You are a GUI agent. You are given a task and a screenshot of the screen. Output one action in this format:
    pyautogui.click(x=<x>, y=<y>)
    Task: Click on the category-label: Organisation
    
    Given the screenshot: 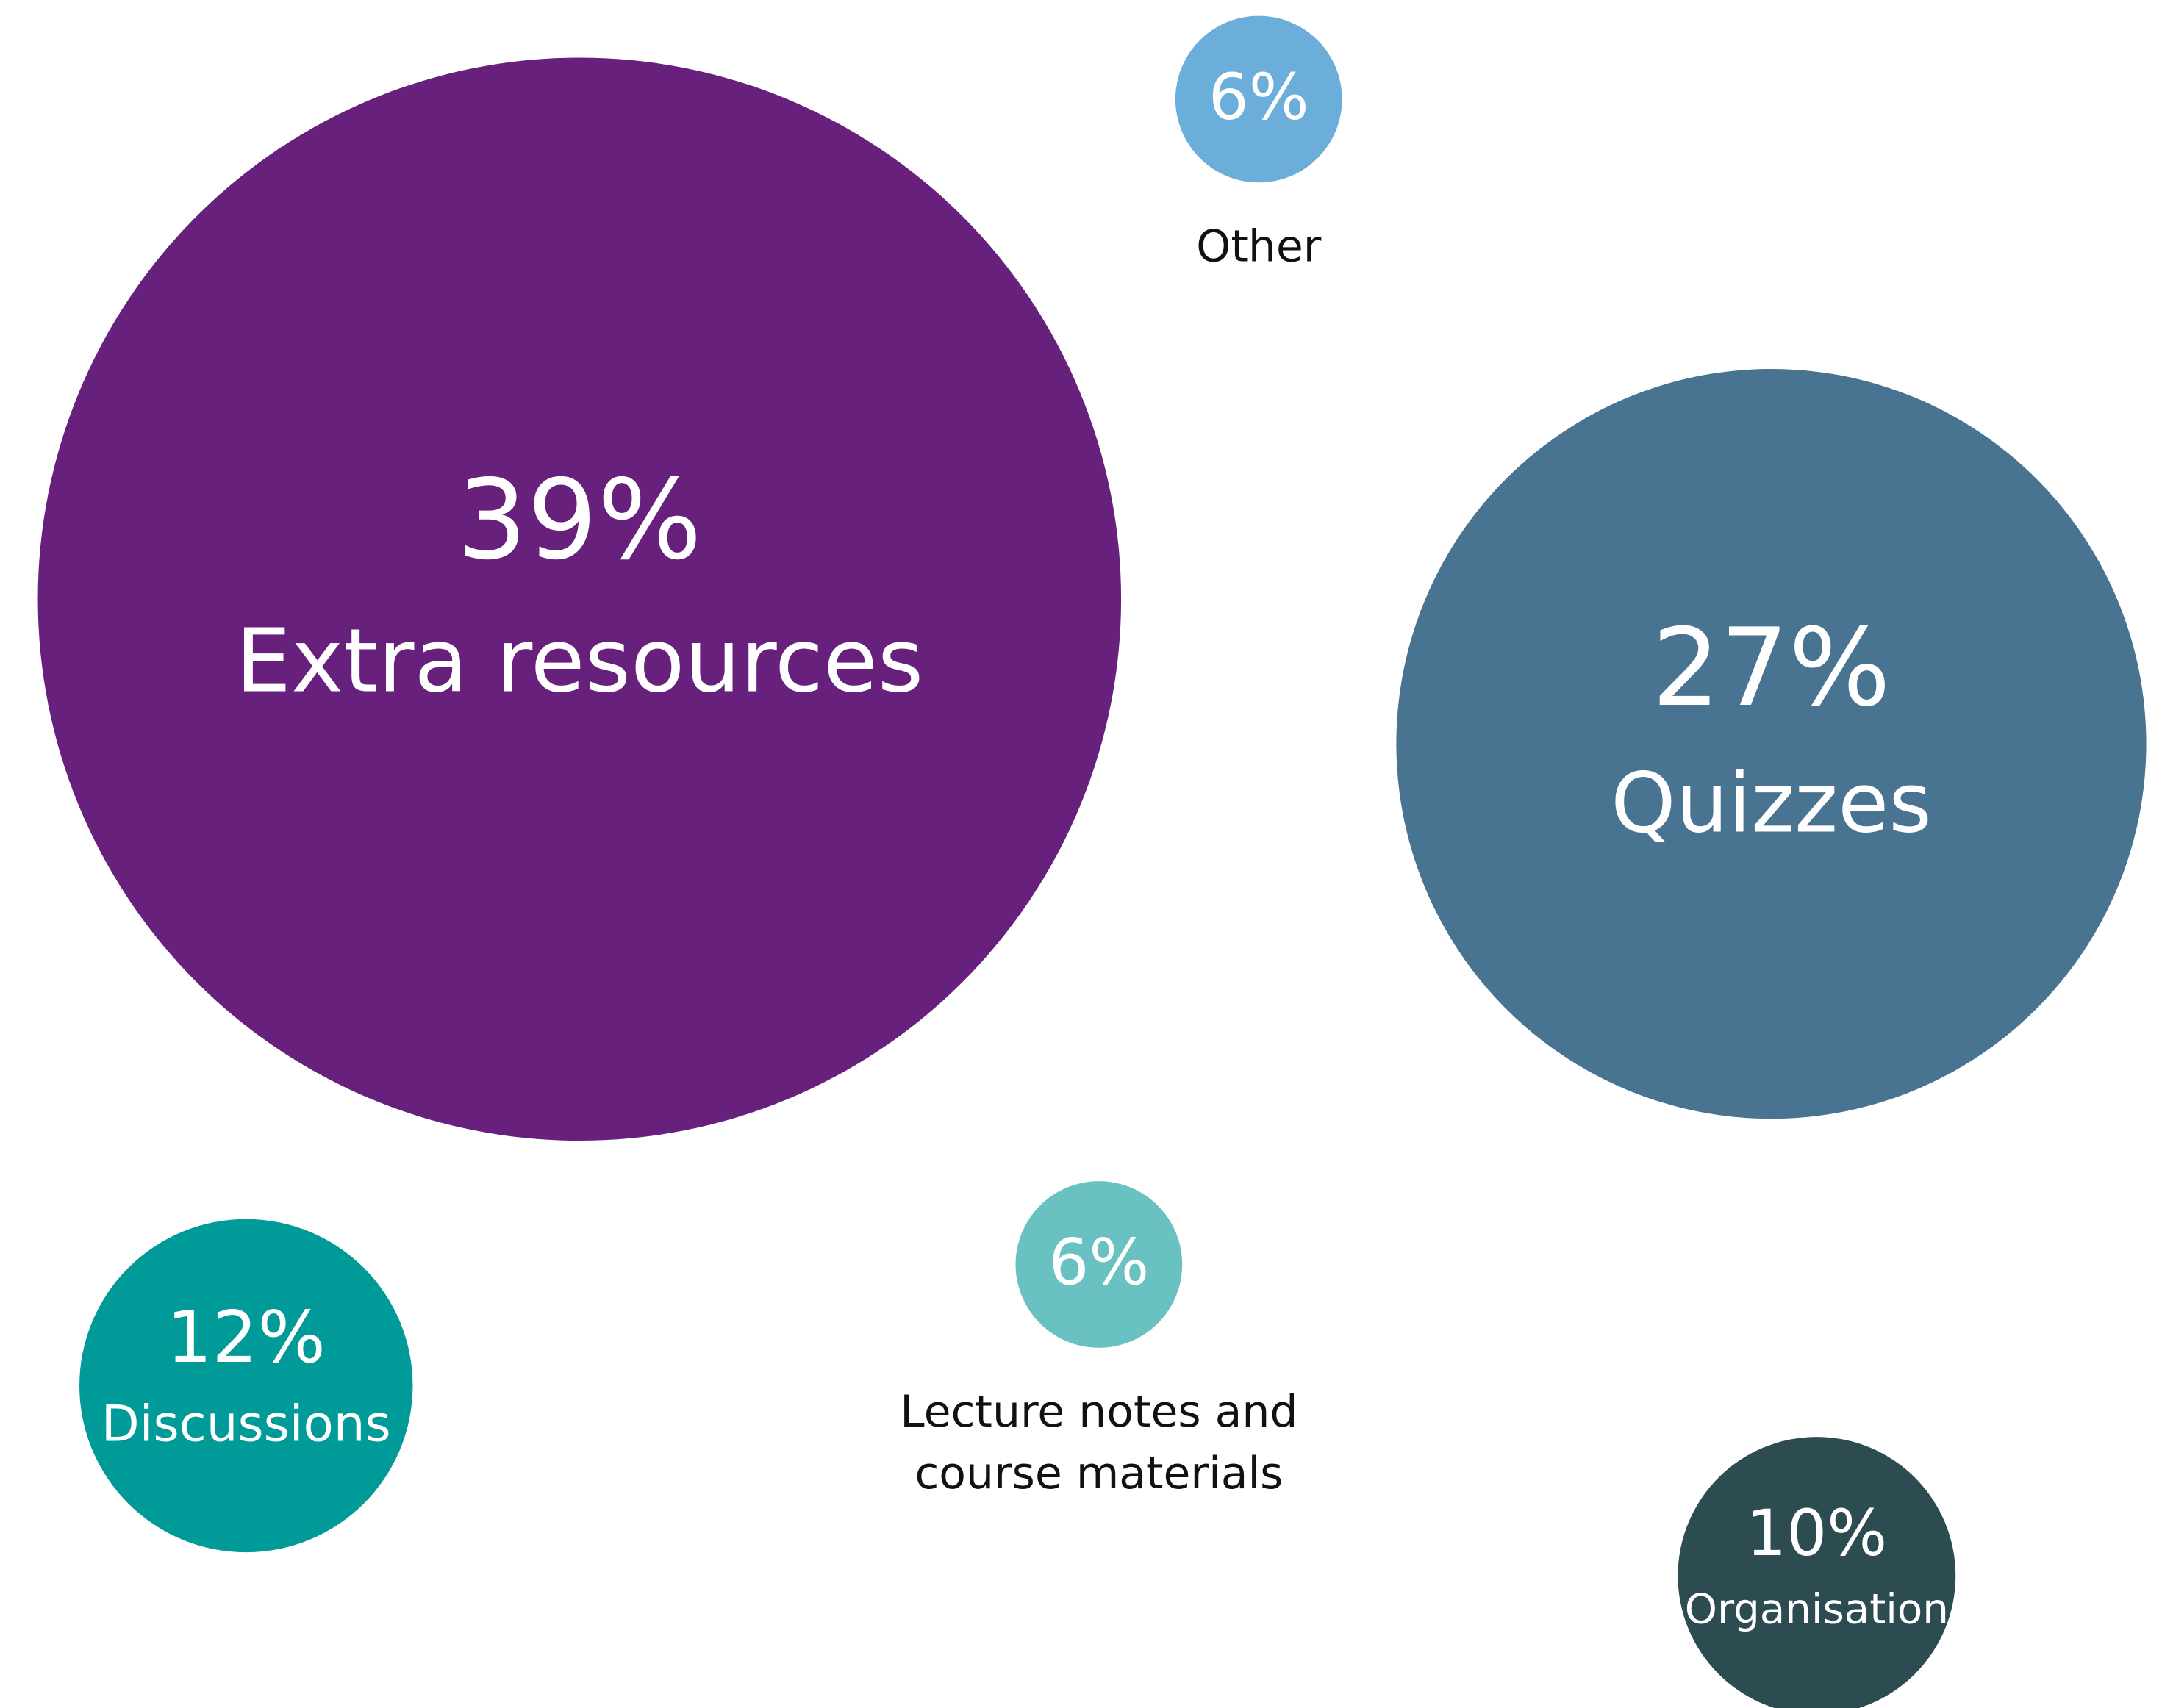 What is the action you would take?
    pyautogui.click(x=1817, y=1609)
    